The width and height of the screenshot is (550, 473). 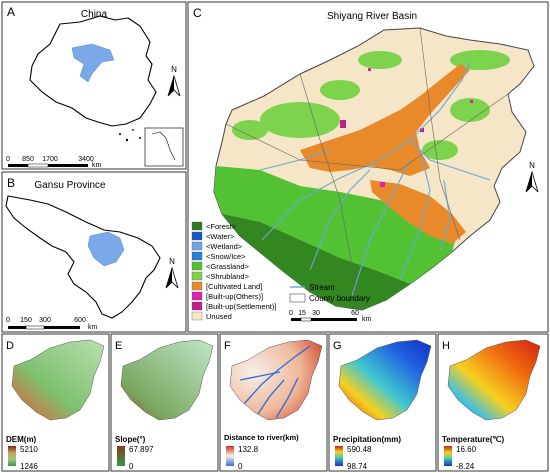 What do you see at coordinates (121, 456) in the screenshot?
I see `panel-e-colorbar` at bounding box center [121, 456].